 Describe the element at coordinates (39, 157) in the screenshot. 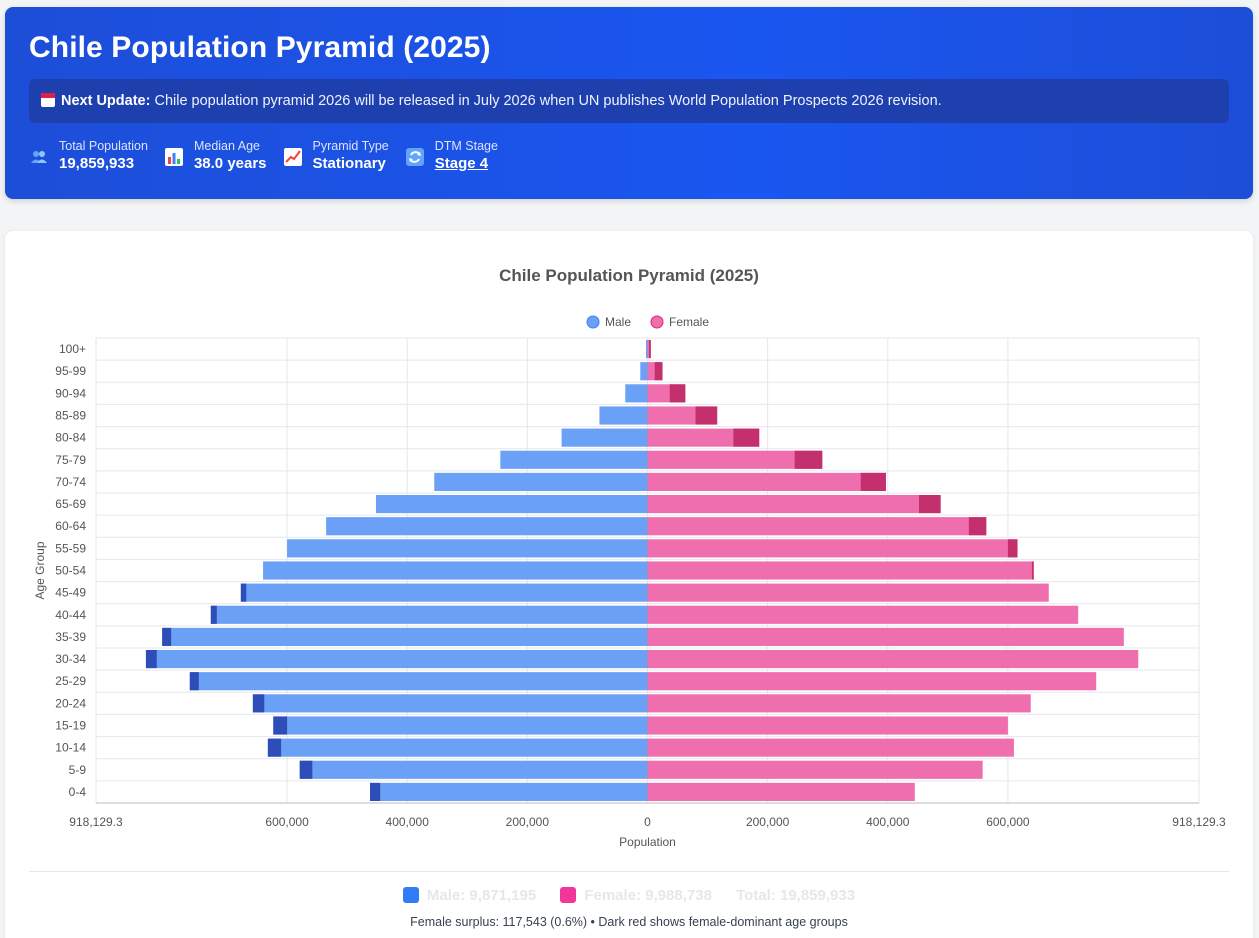

I see `people-icon` at that location.